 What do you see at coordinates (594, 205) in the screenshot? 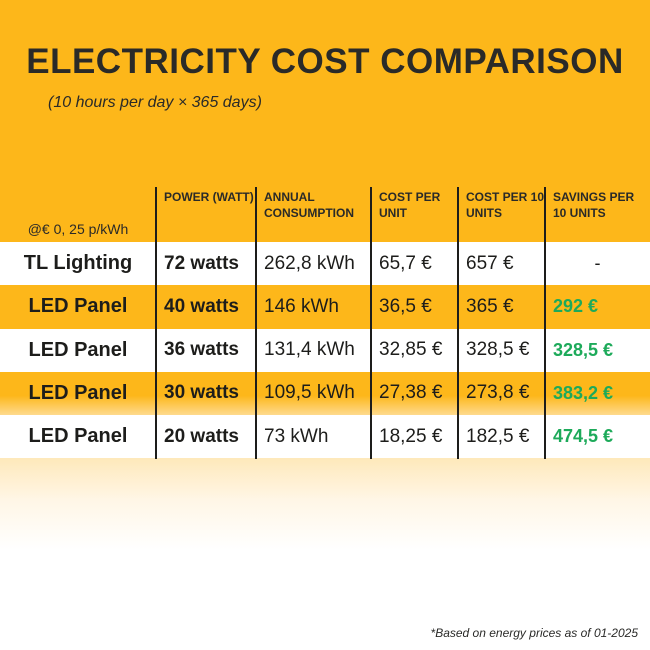
I see `header-savings: SAVINGS PER 10 UNITS` at bounding box center [594, 205].